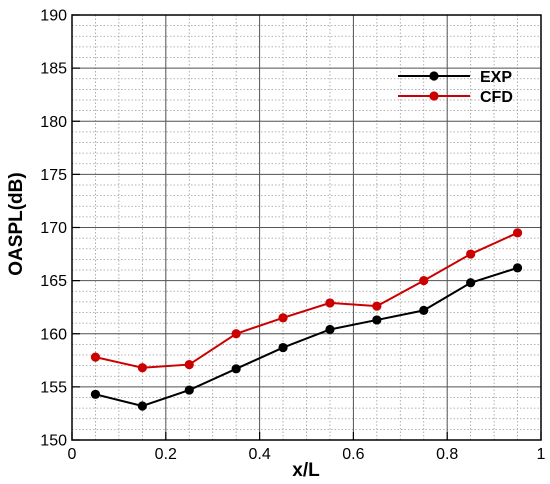 The width and height of the screenshot is (550, 484). Describe the element at coordinates (434, 96) in the screenshot. I see `legend-marker-cfd` at that location.